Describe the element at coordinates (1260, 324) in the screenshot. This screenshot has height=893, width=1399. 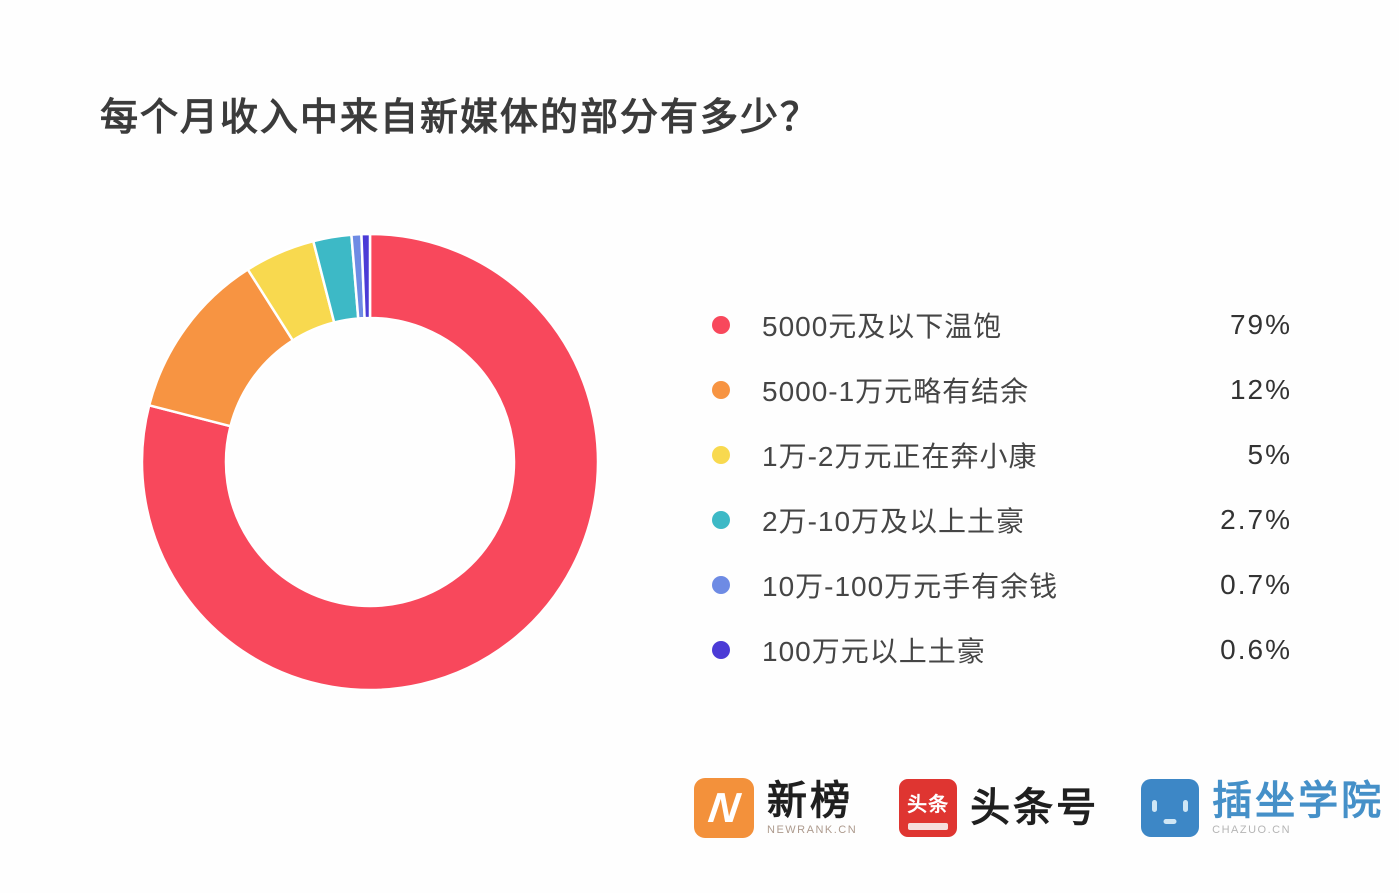
I see `legend-value: 79%` at that location.